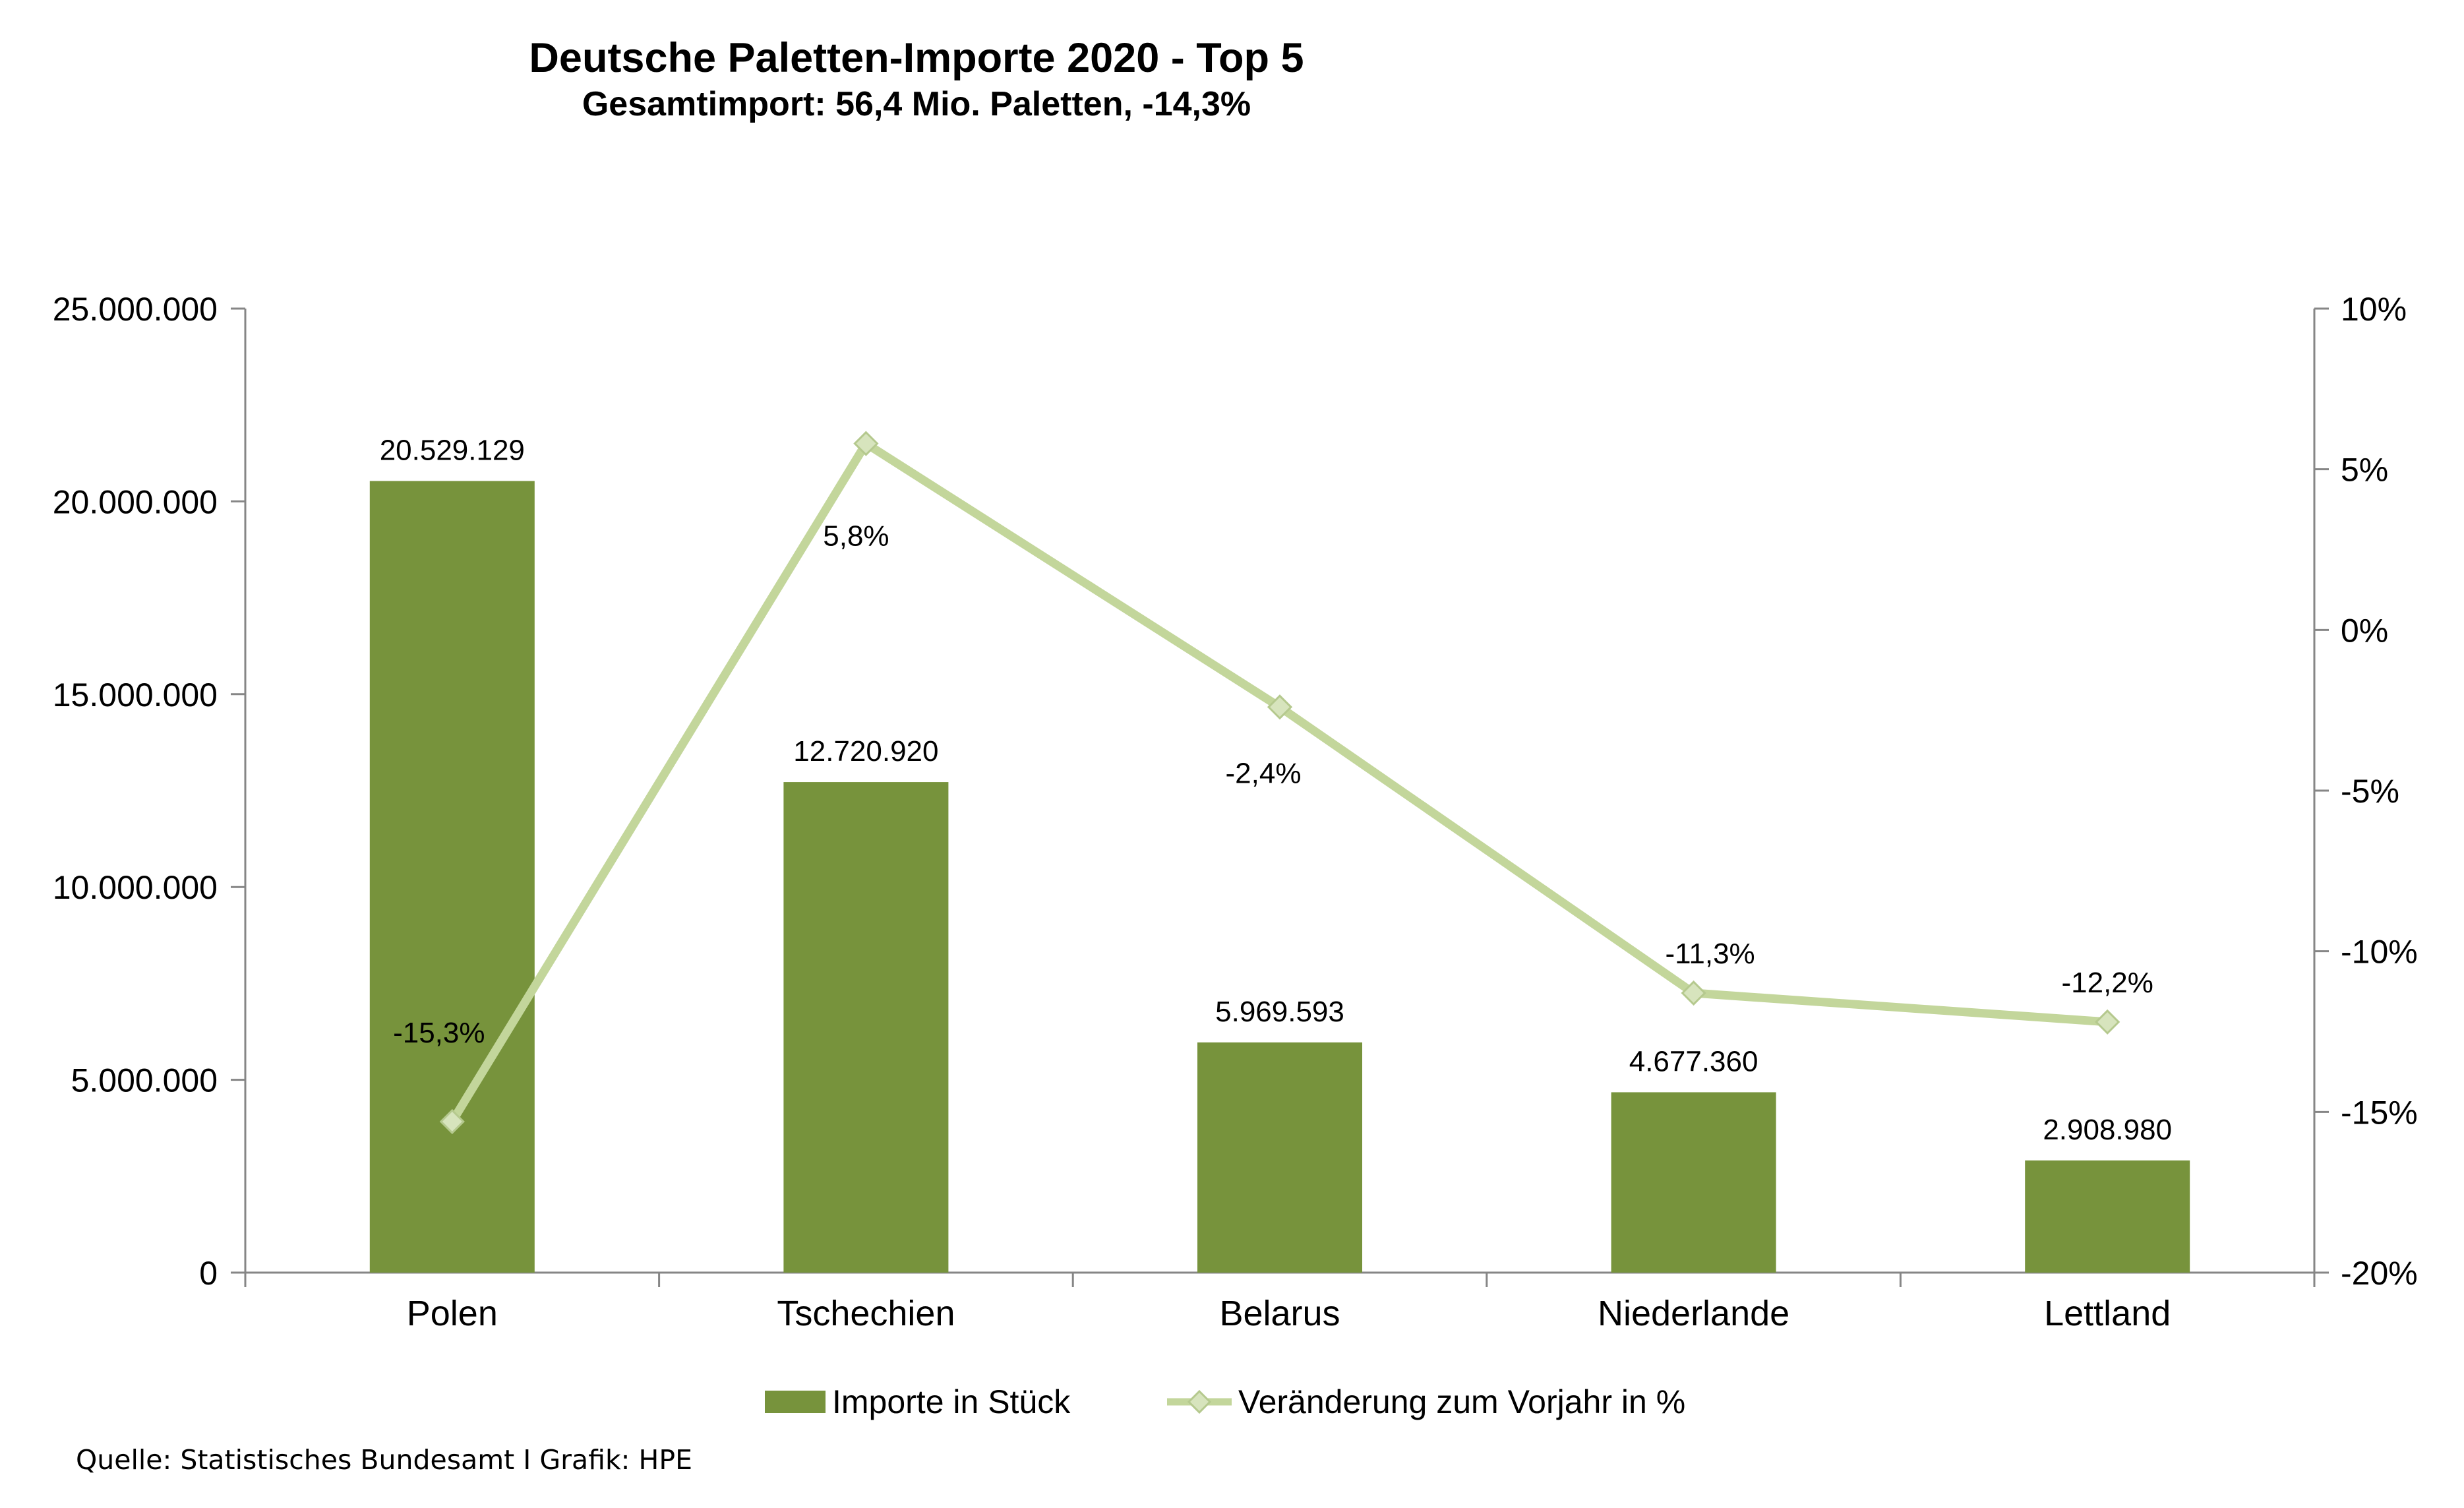  I want to click on right-axis-tick-label: 0%, so click(2365, 630).